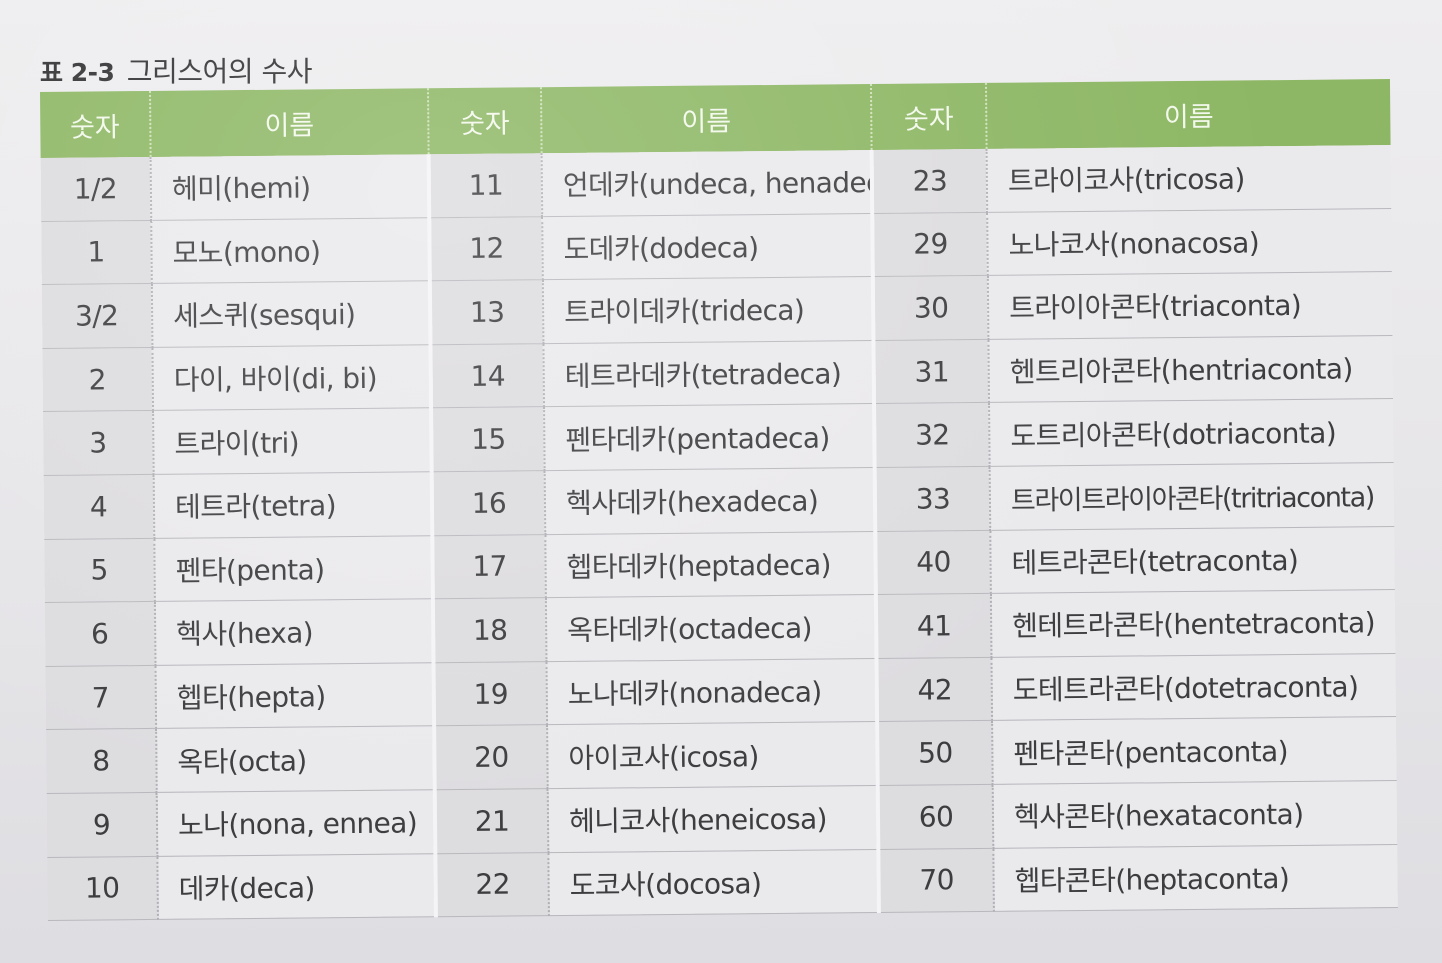 The width and height of the screenshot is (1442, 963). I want to click on number-cell: 30, so click(930, 308).